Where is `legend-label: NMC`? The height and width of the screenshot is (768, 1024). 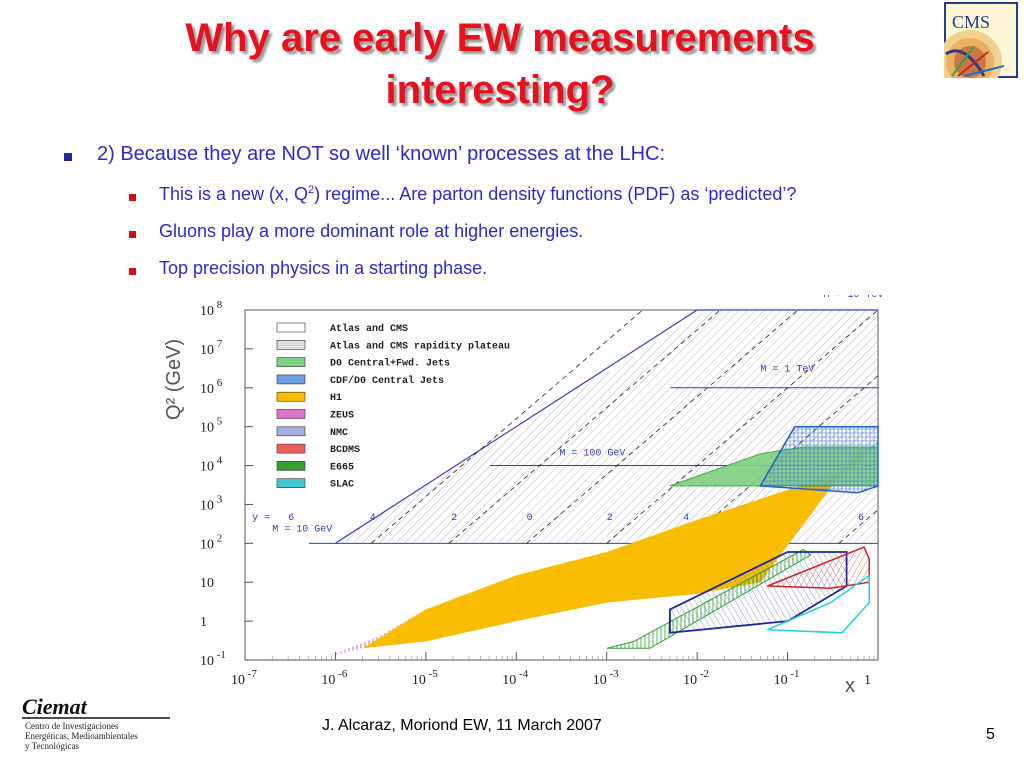 legend-label: NMC is located at coordinates (339, 433).